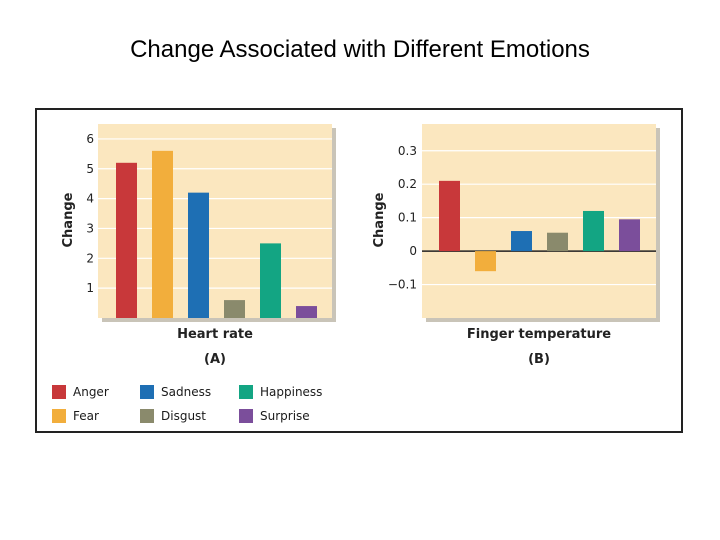  I want to click on legend-item-happiness: Happiness, so click(280, 392).